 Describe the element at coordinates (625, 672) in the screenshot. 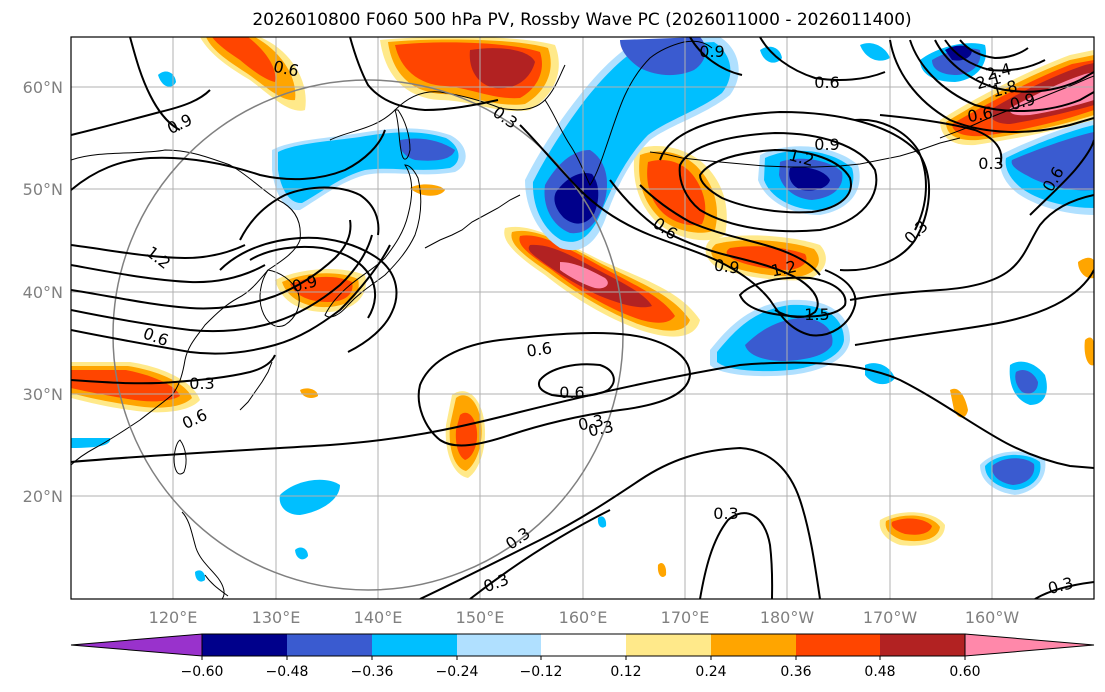

I see `colorbar-tick-label: 0.12` at that location.